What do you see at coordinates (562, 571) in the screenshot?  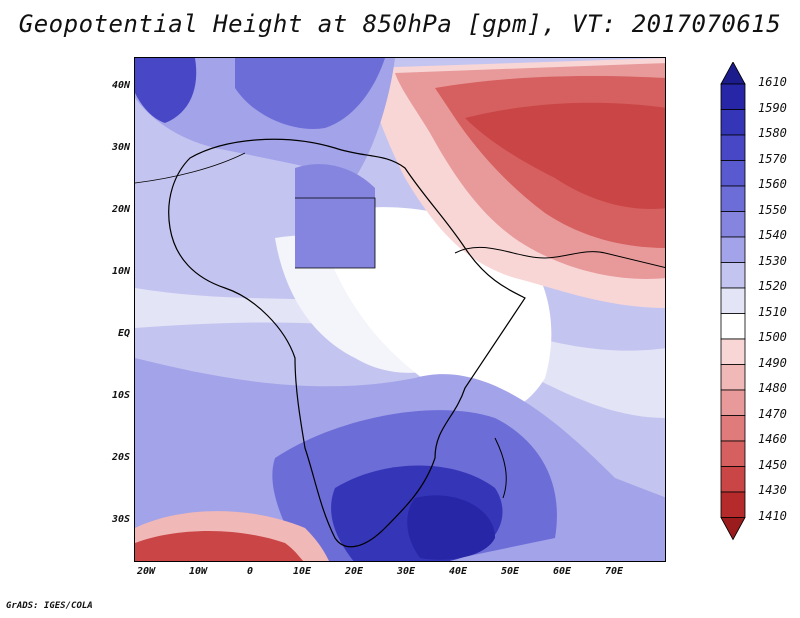 I see `lon-label-60e: 60E` at bounding box center [562, 571].